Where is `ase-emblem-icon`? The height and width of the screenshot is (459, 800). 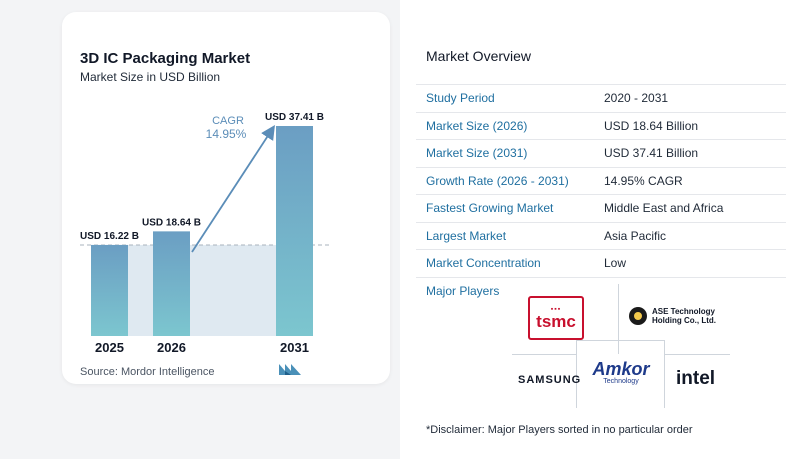 ase-emblem-icon is located at coordinates (638, 316).